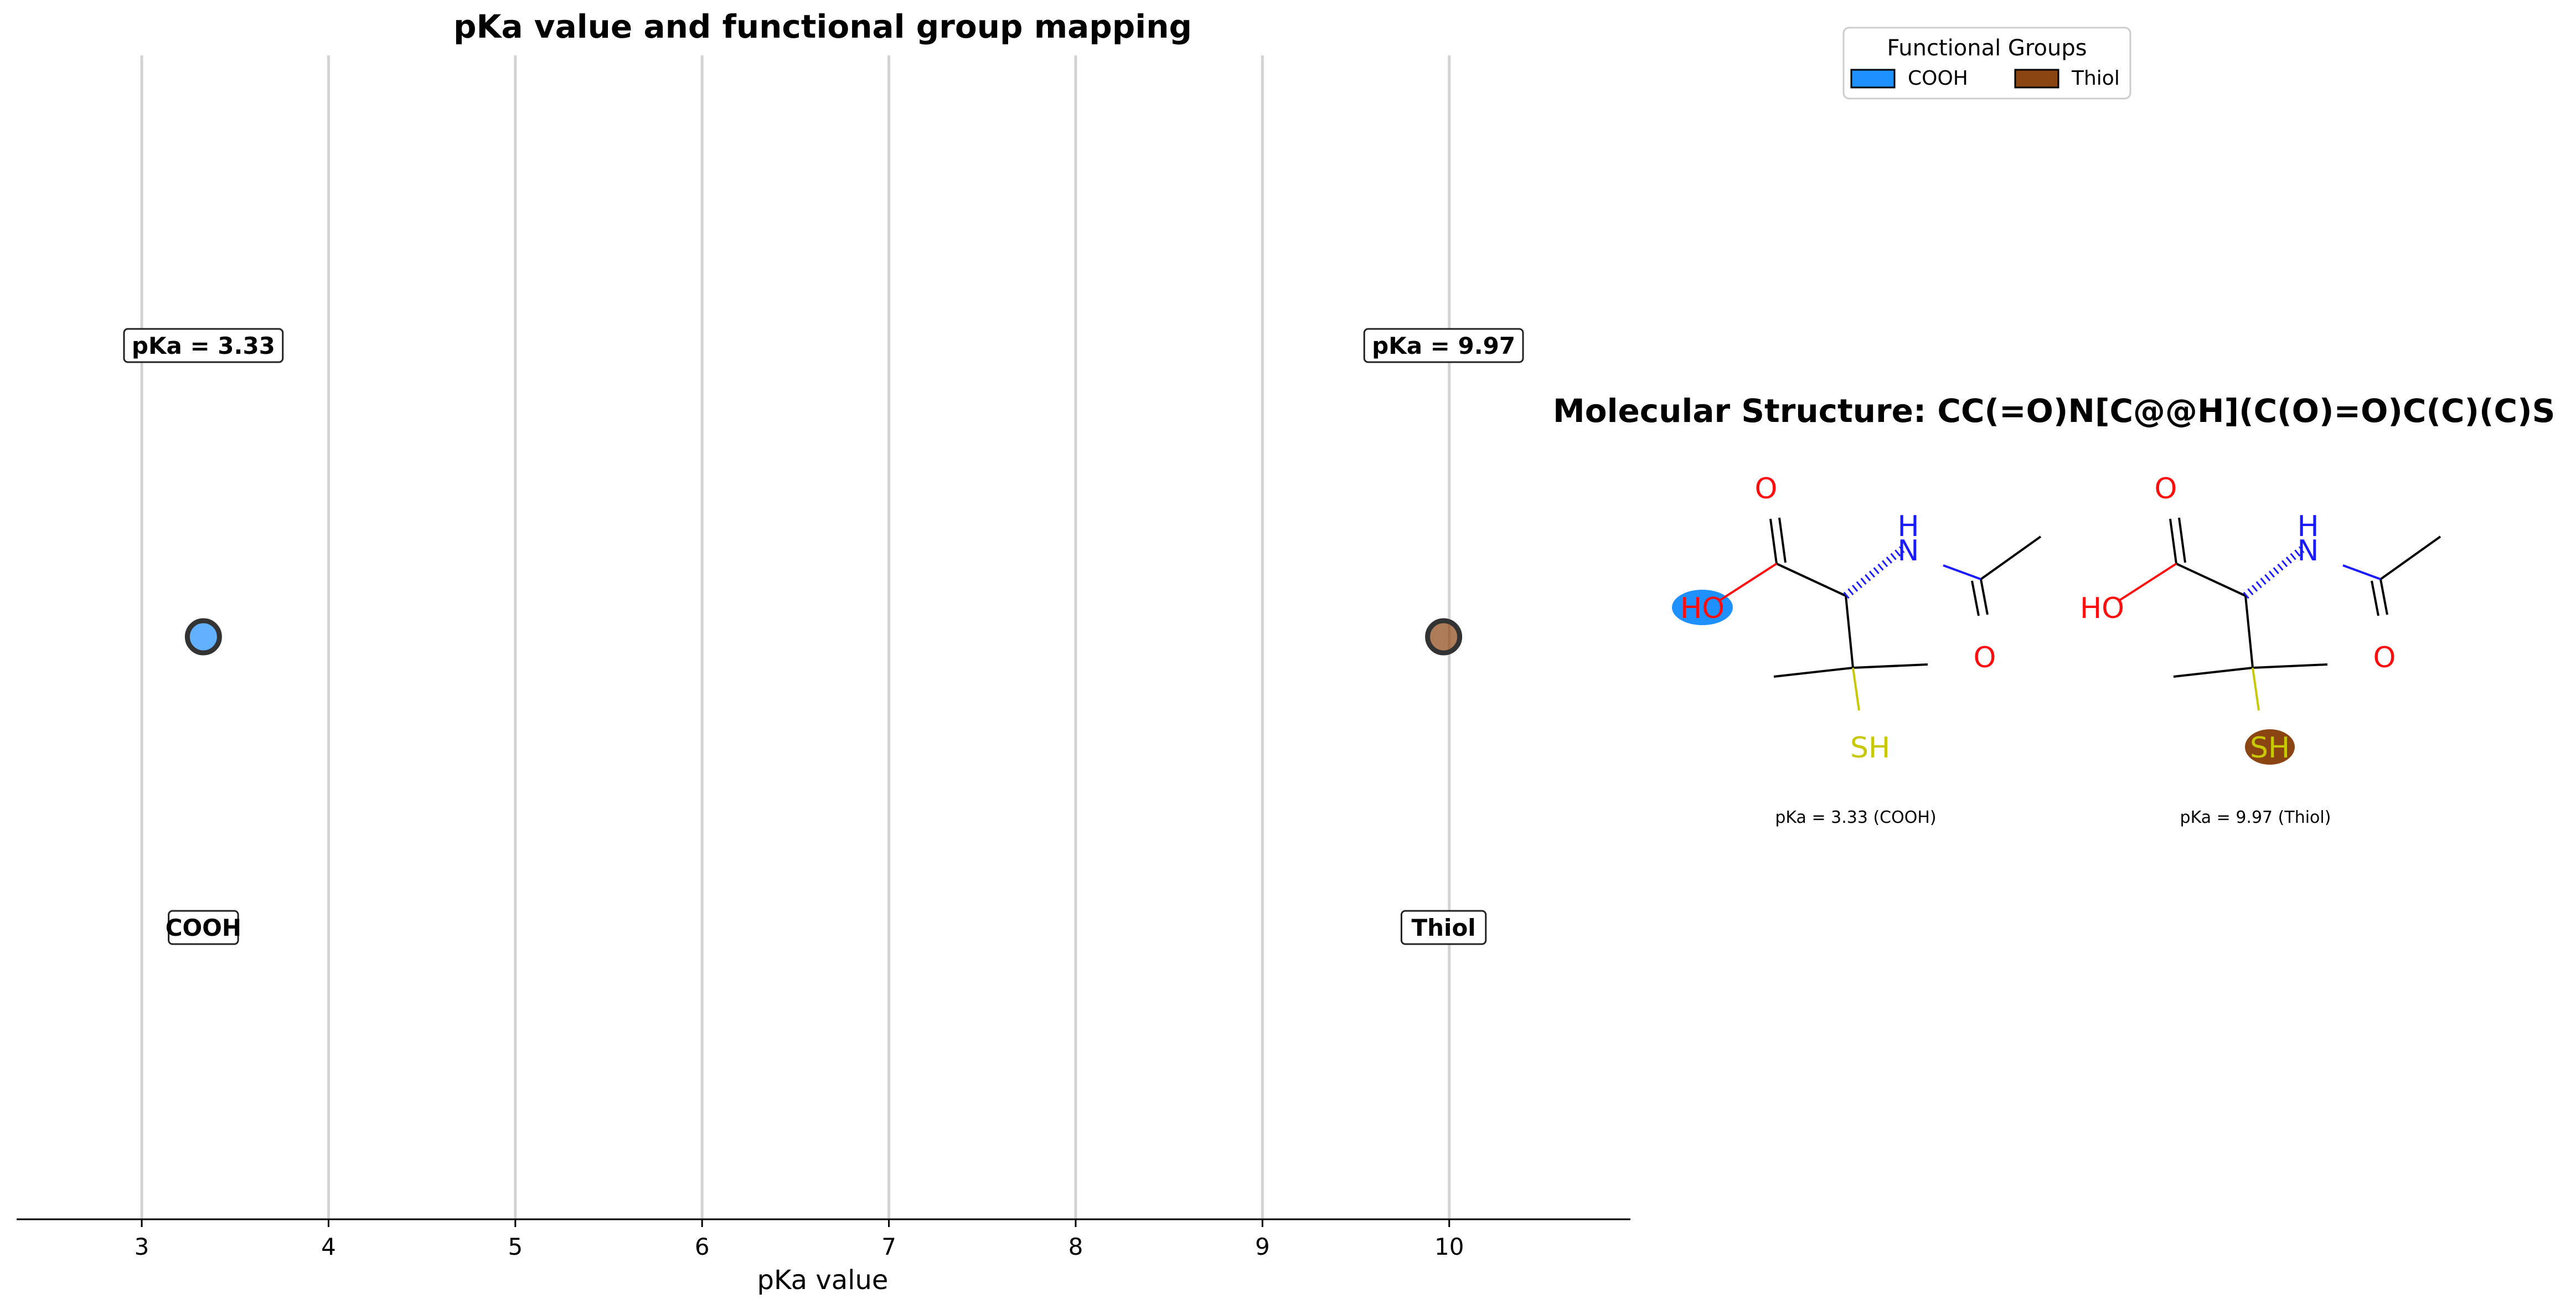 This screenshot has width=2576, height=1309. What do you see at coordinates (824, 345) in the screenshot?
I see `value-labels: pKa = 3.33 pKa = 9.97` at bounding box center [824, 345].